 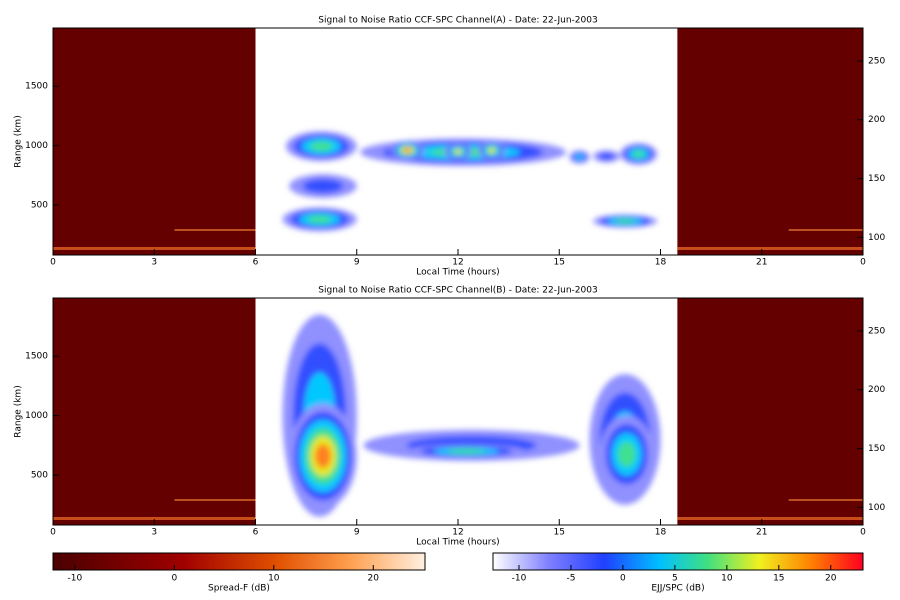 I want to click on colorbar-tick-label: 15, so click(x=778, y=579).